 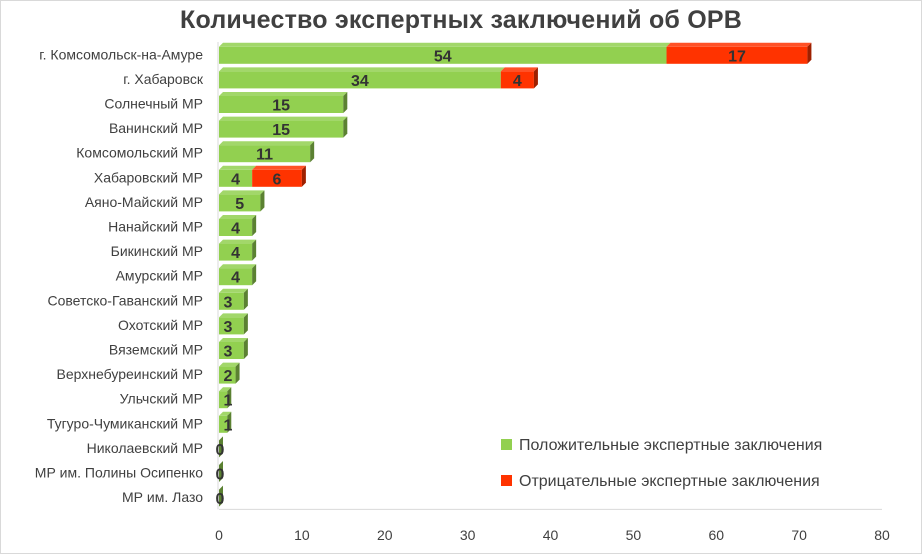 I want to click on data-label: 17, so click(x=737, y=56).